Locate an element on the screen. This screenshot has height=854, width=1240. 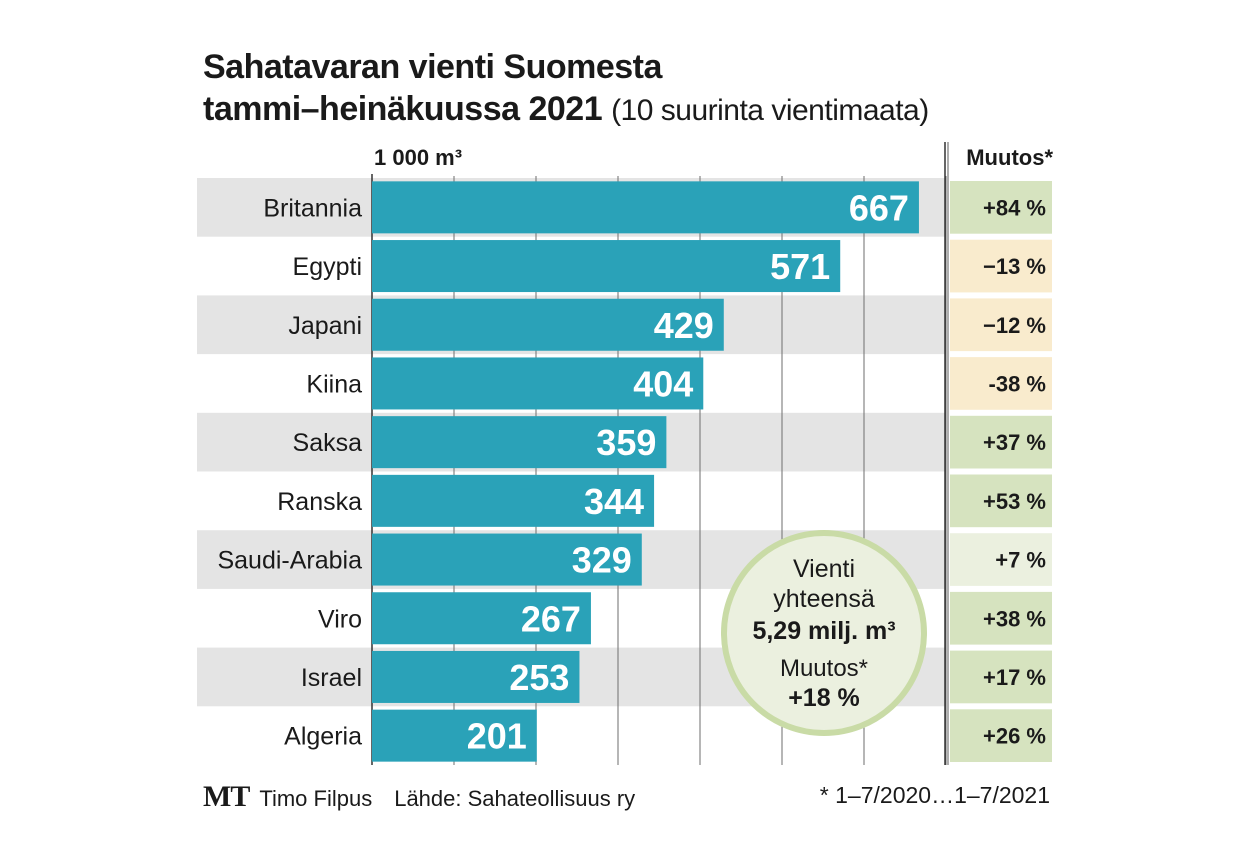
value-label: 429 is located at coordinates (684, 325).